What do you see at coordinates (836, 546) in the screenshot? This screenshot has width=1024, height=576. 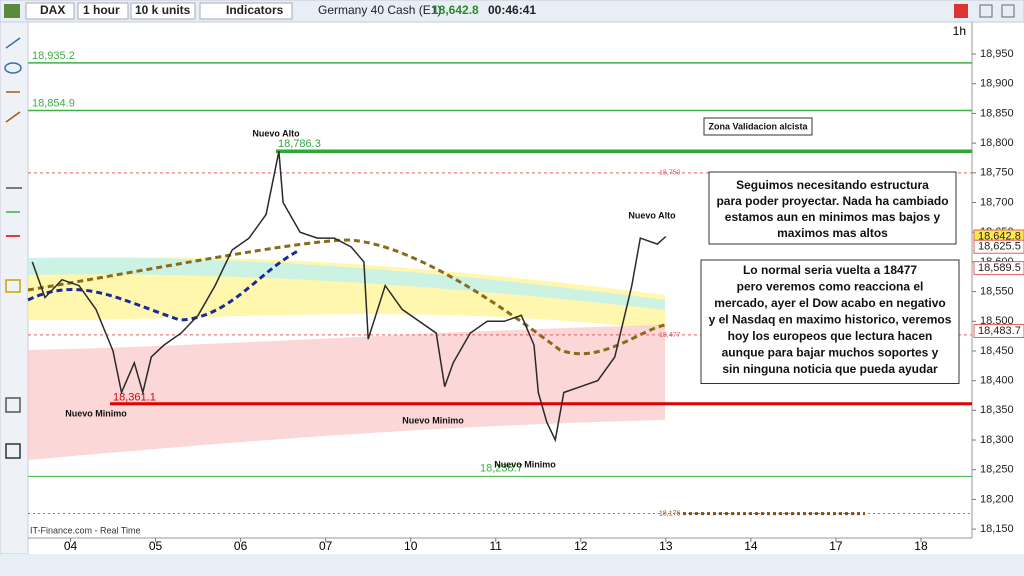 I see `x-tick-label: 17` at bounding box center [836, 546].